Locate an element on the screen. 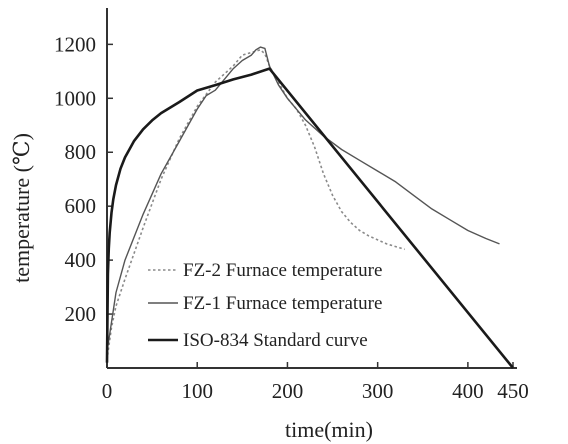 The height and width of the screenshot is (444, 568). y-tick-label: 600 is located at coordinates (81, 206).